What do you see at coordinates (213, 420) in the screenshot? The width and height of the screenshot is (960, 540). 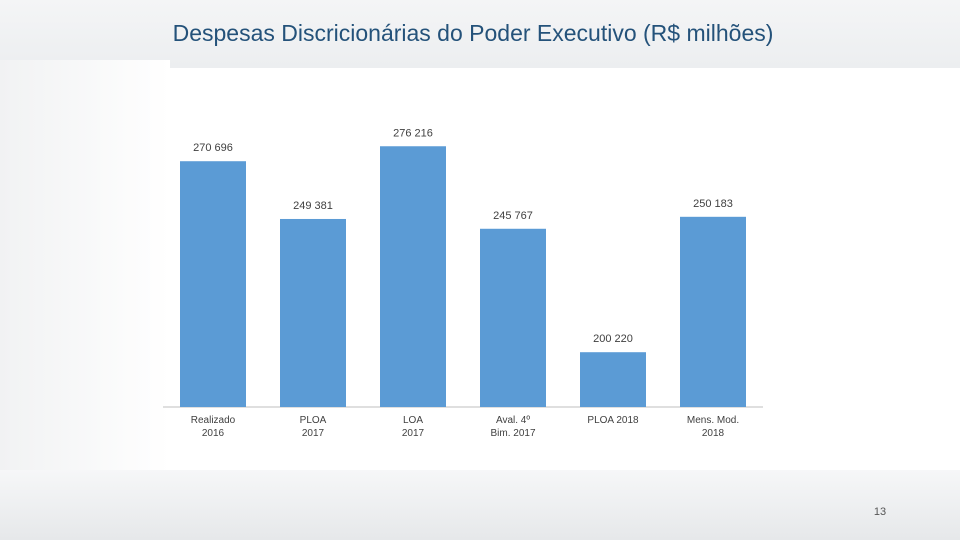 I see `category-label-1-line-1: Realizado` at bounding box center [213, 420].